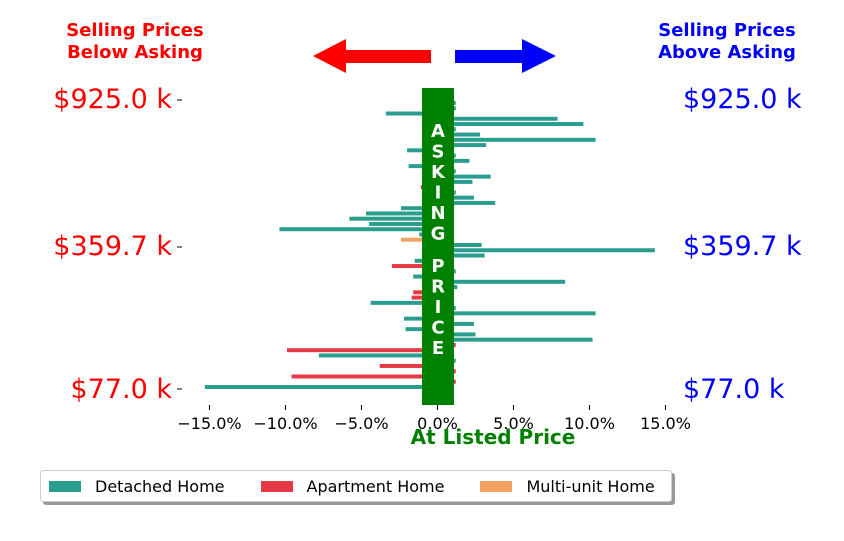  I want to click on legend-swatch-multi, so click(496, 486).